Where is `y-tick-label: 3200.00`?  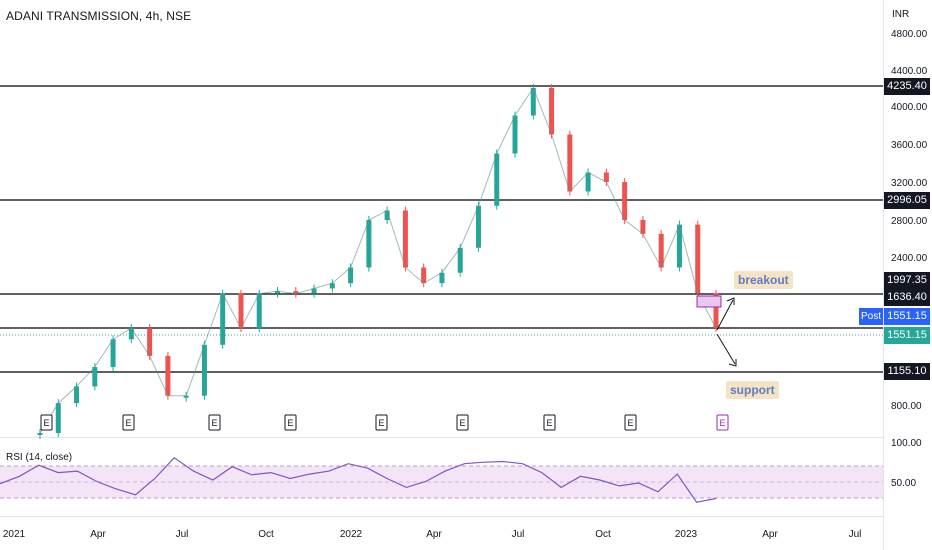
y-tick-label: 3200.00 is located at coordinates (909, 183).